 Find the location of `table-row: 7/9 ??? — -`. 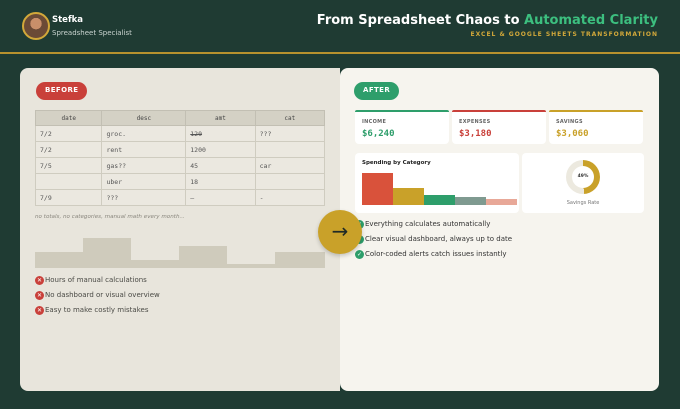

table-row: 7/9 ??? — - is located at coordinates (180, 197).